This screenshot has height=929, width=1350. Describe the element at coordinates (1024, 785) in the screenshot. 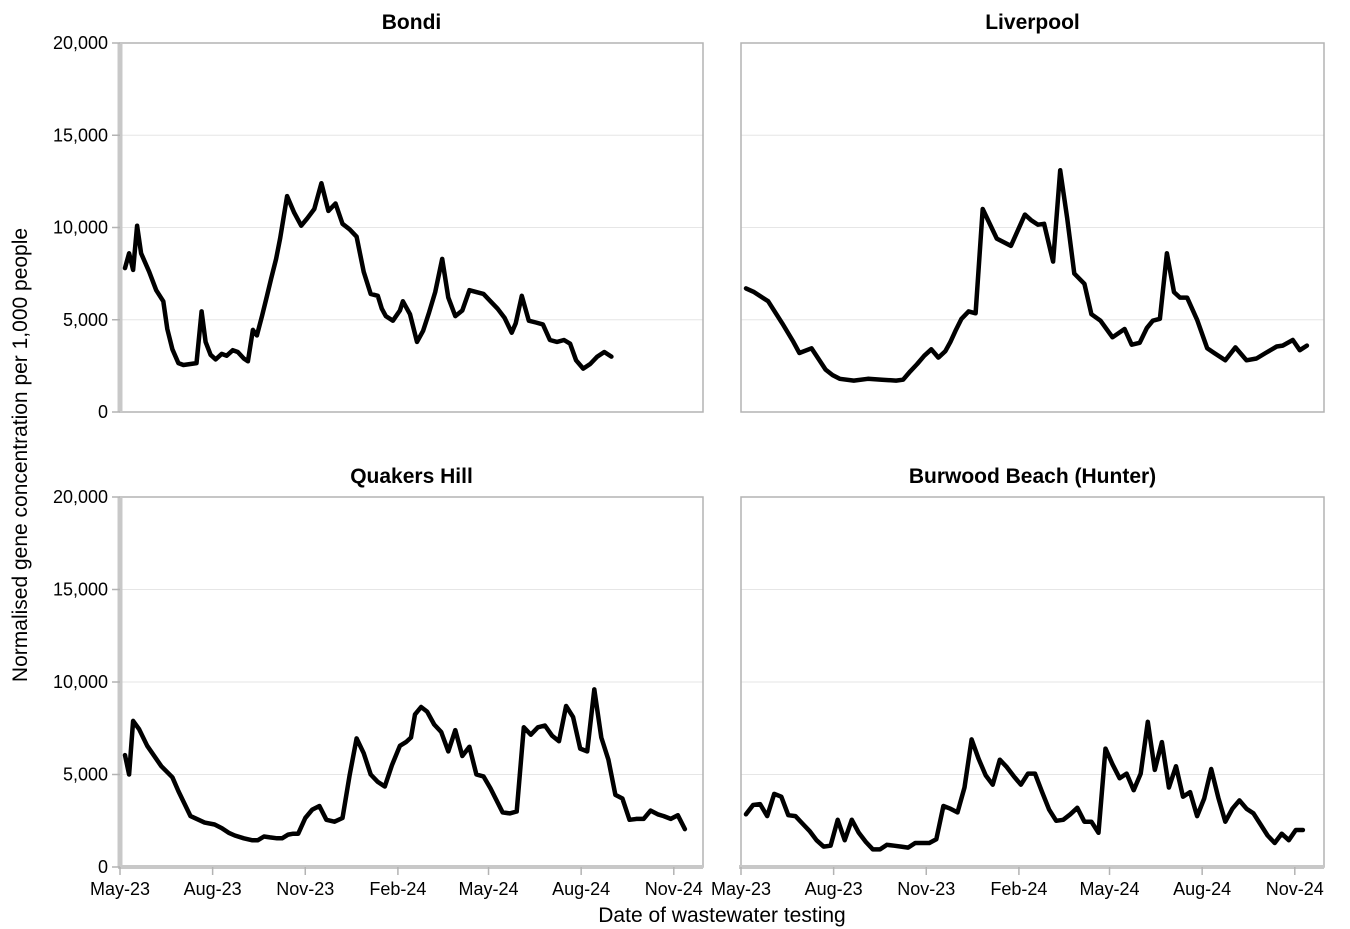

I see `series-line-burwood-beach-hunter` at that location.